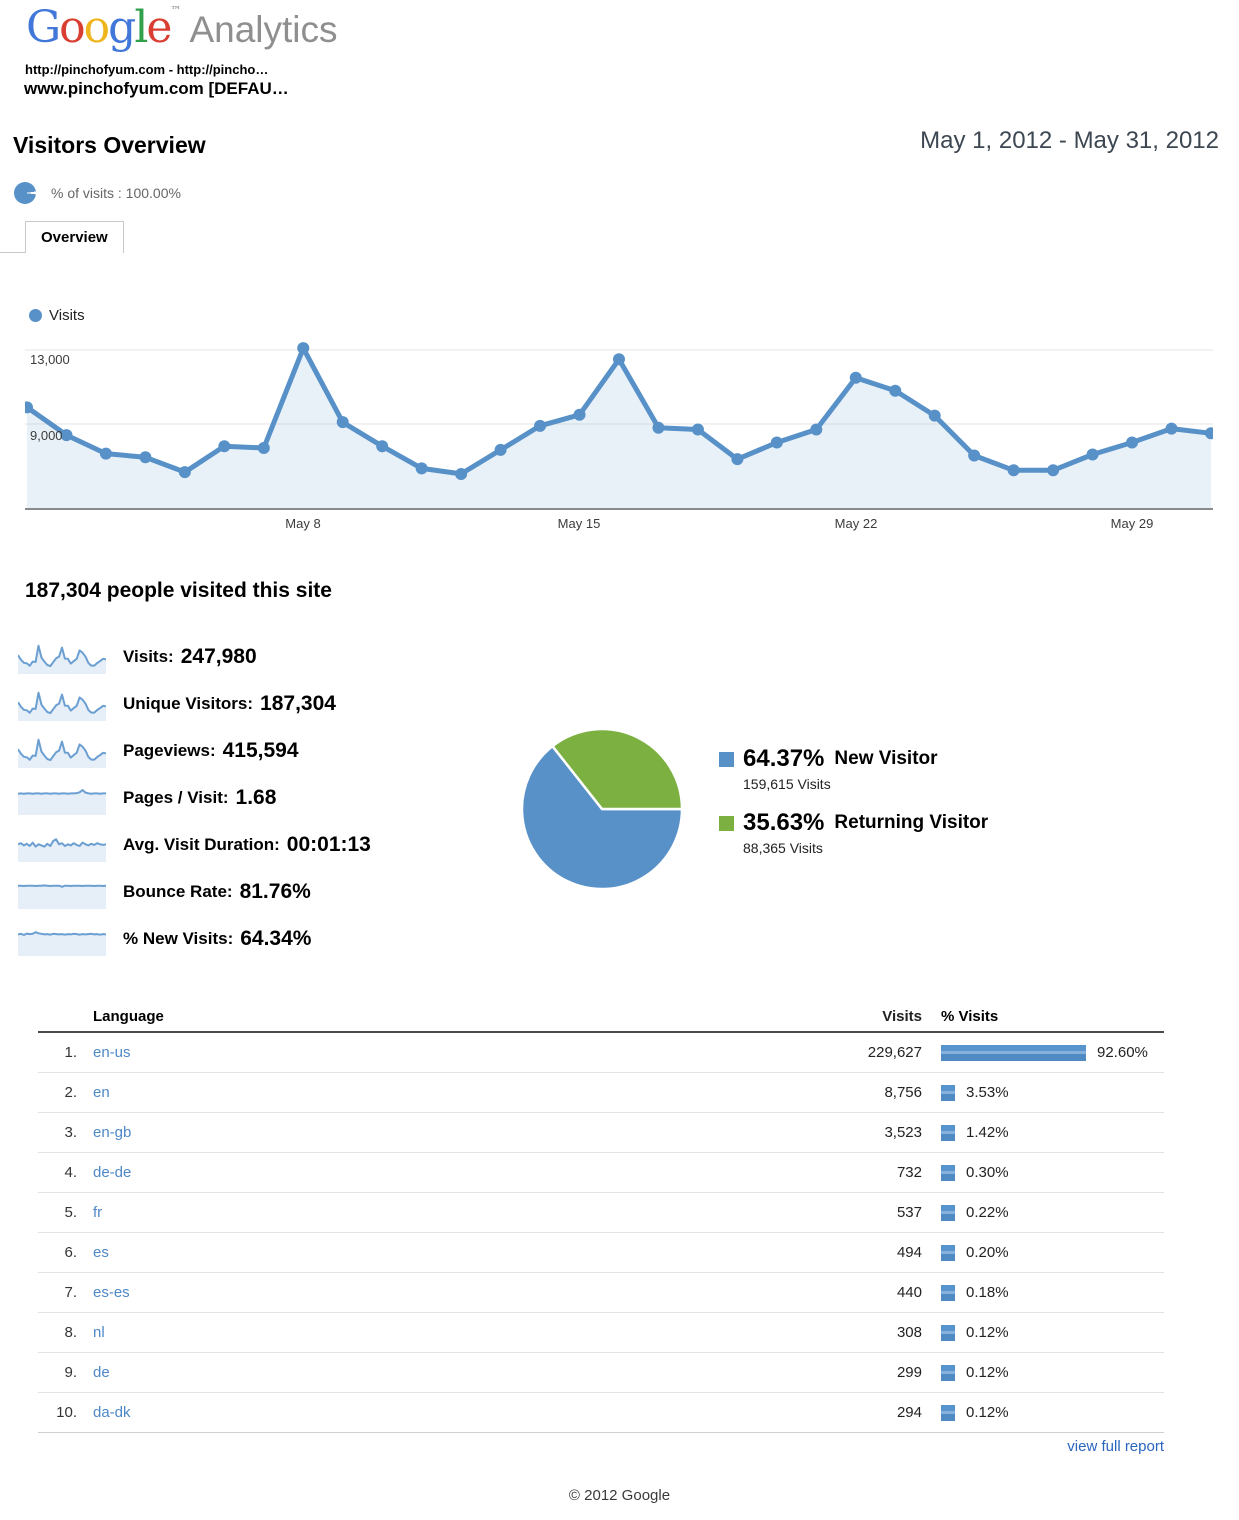  Describe the element at coordinates (70, 1372) in the screenshot. I see `row-rank: 9.` at that location.